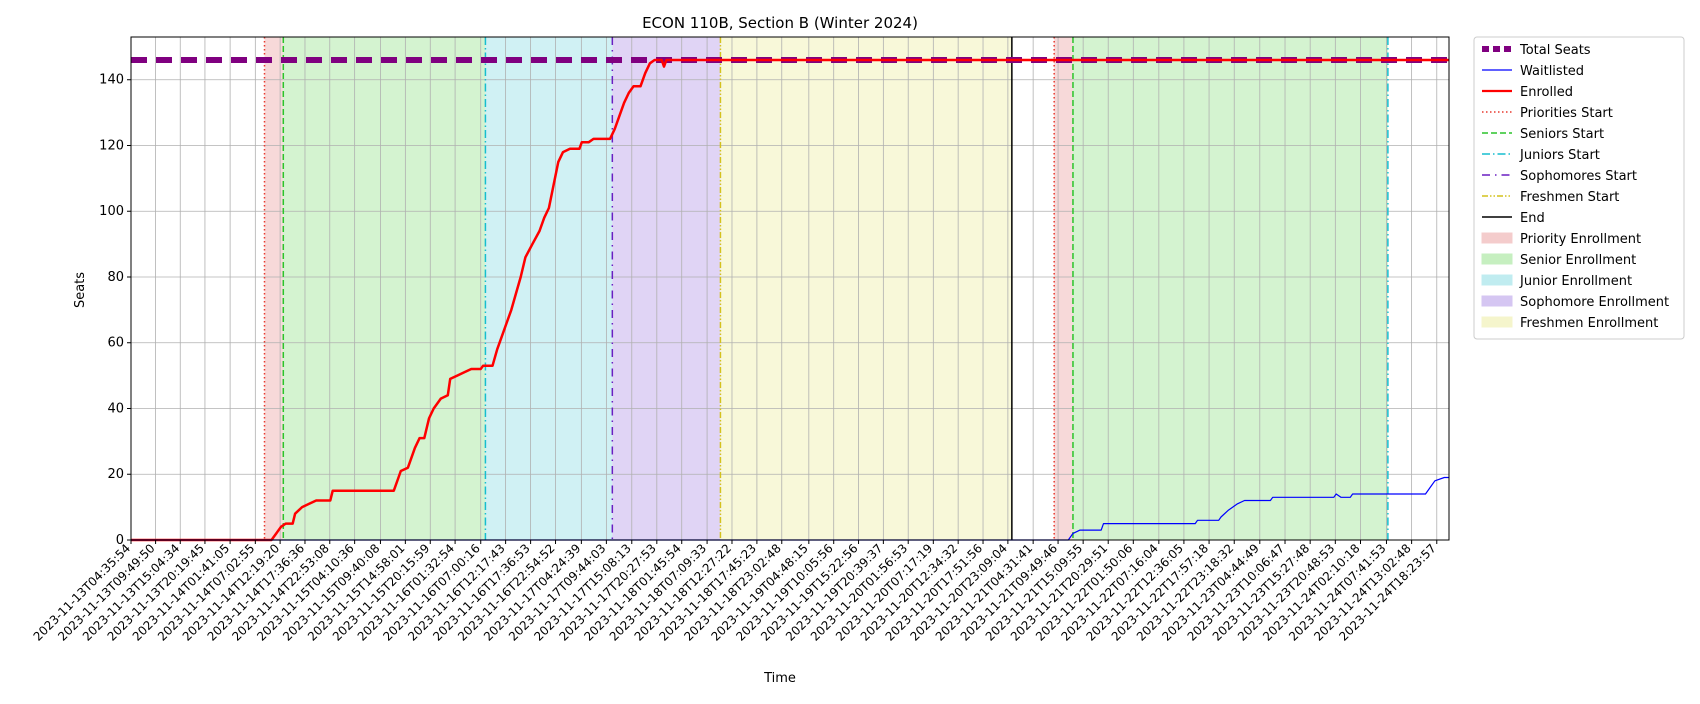 The width and height of the screenshot is (1700, 704). Describe the element at coordinates (1497, 322) in the screenshot. I see `legend-swatch-freshmen-enrollment` at that location.